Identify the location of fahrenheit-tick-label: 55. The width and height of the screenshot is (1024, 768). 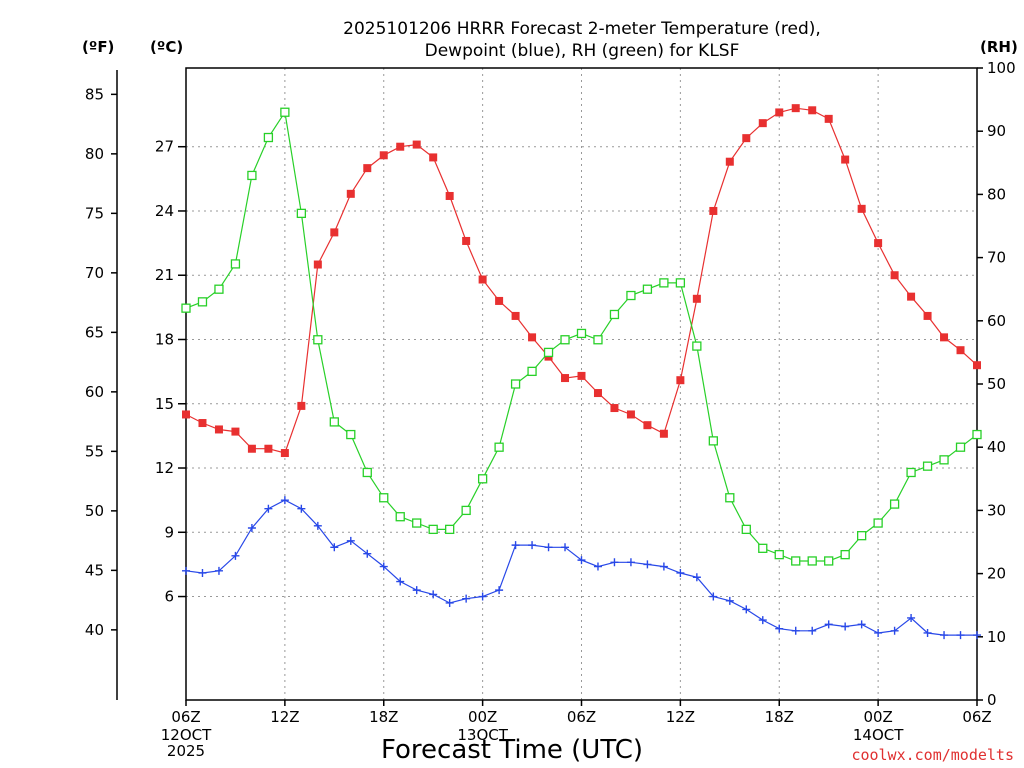
(94, 451).